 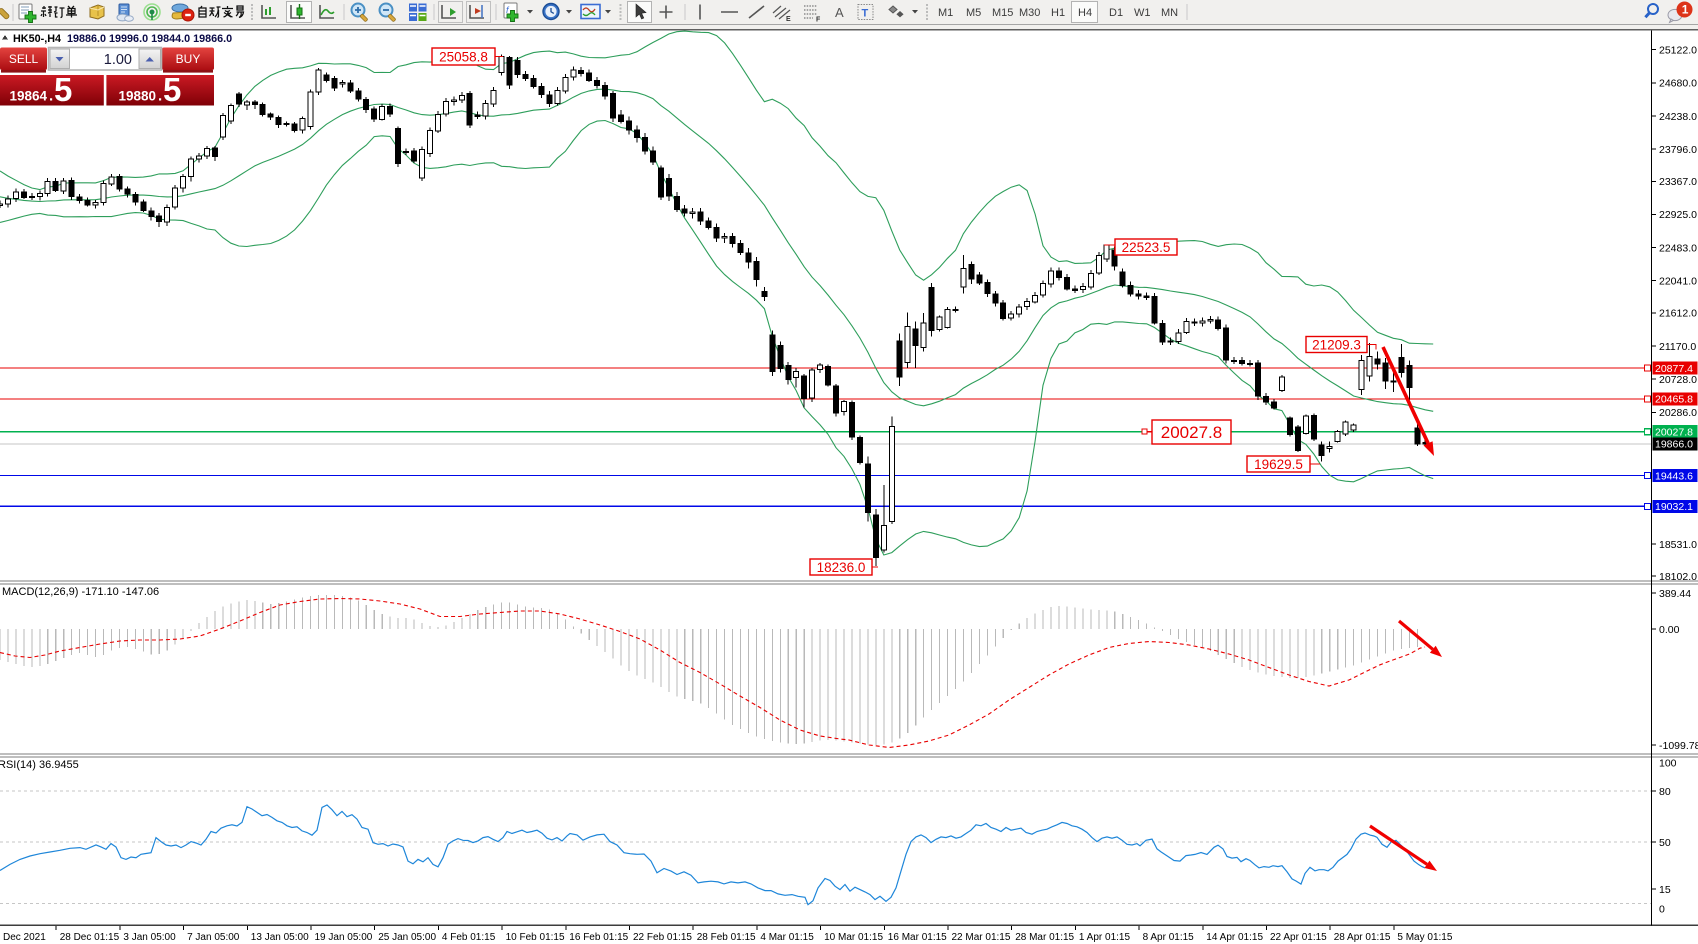 I want to click on svg-text: 389.44, so click(x=1675, y=594).